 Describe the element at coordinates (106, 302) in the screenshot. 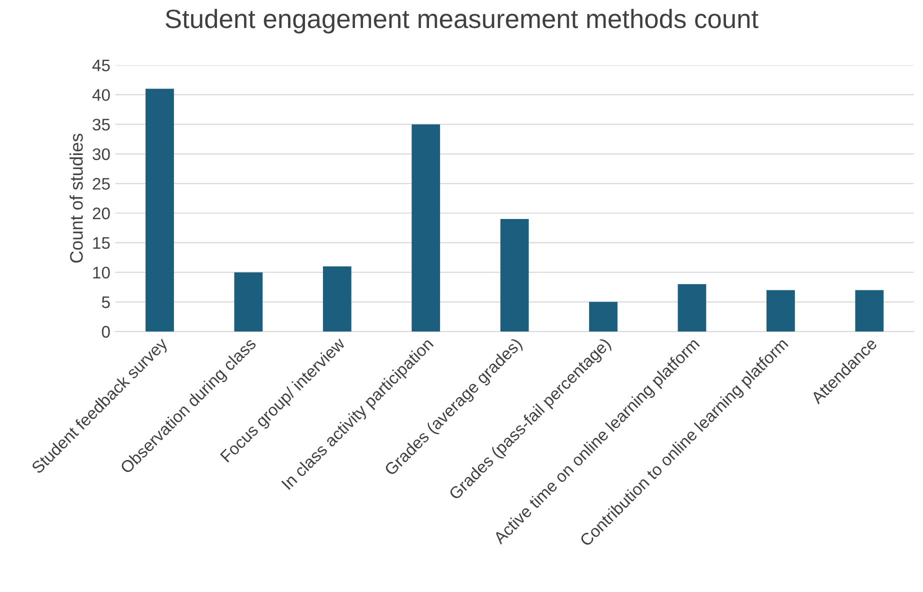

I see `y-tick-label: 5` at that location.